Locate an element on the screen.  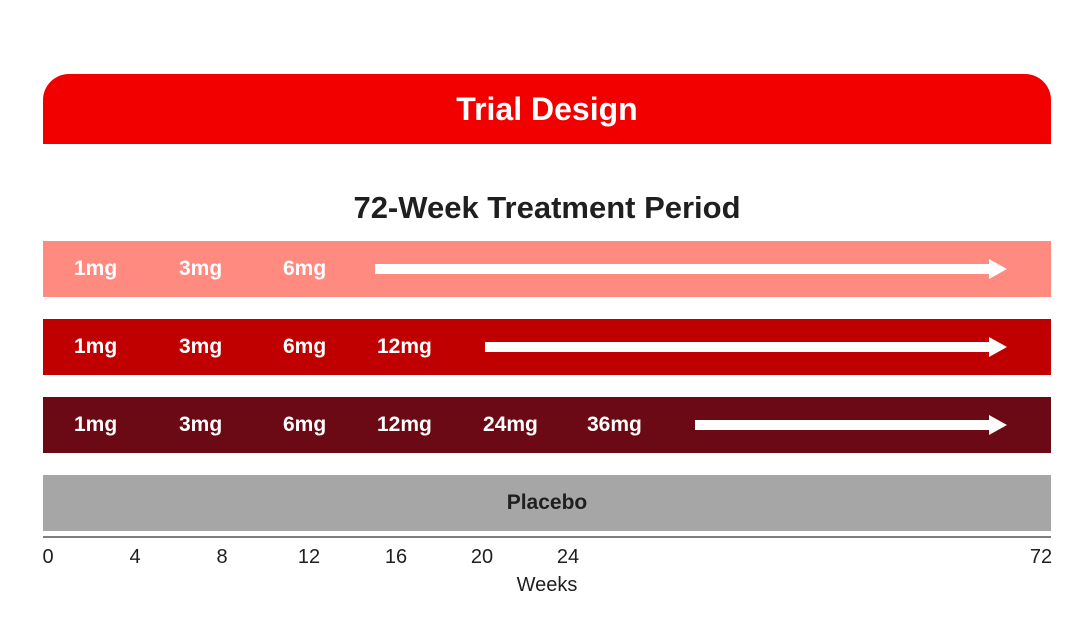
dose-arm-1: 1mg 3mg 6mg is located at coordinates (547, 269).